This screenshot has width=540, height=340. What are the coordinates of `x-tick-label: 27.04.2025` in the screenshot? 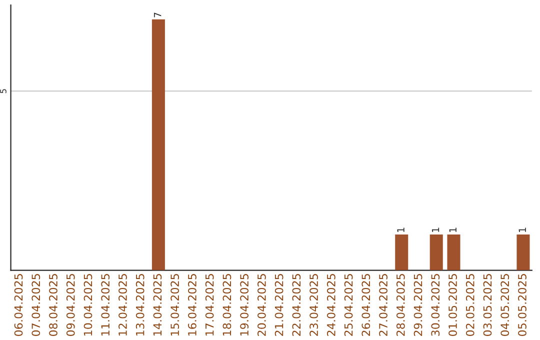 It's located at (383, 305).